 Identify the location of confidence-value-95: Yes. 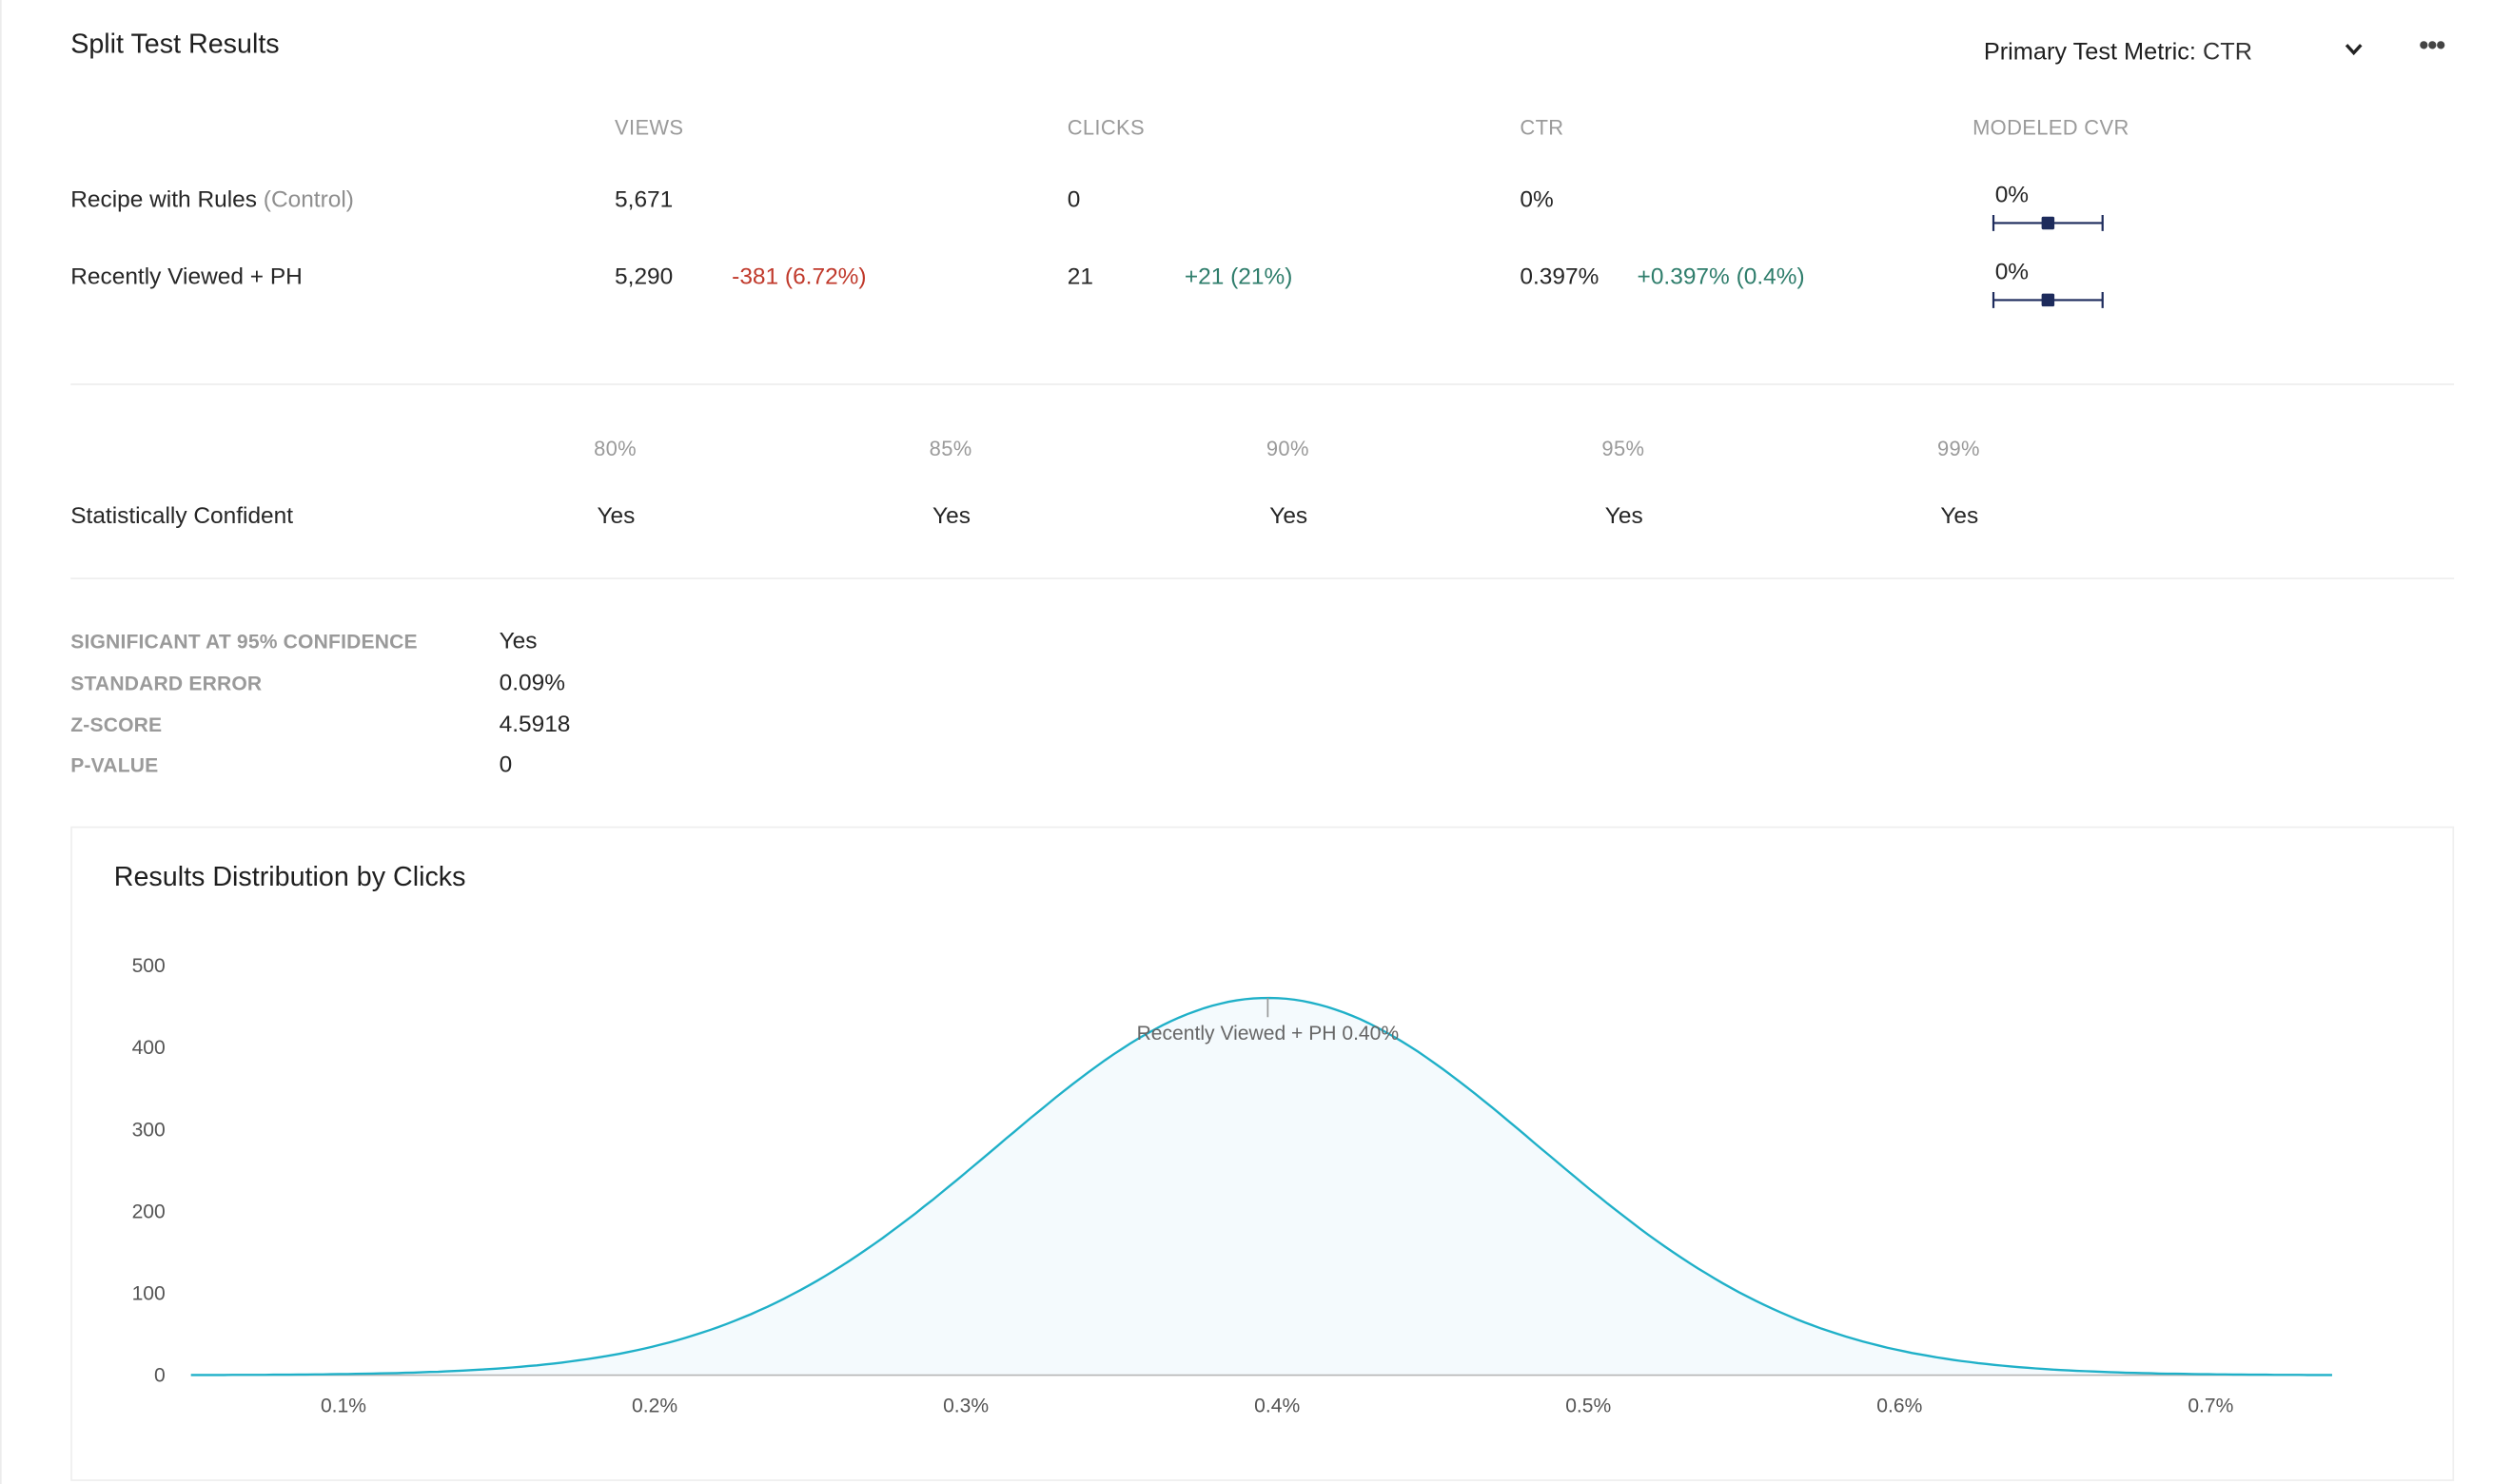
(1623, 516).